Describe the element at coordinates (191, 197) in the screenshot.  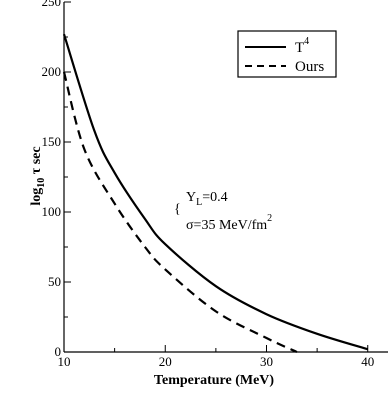
I see `annotation-line1-main: Y` at that location.